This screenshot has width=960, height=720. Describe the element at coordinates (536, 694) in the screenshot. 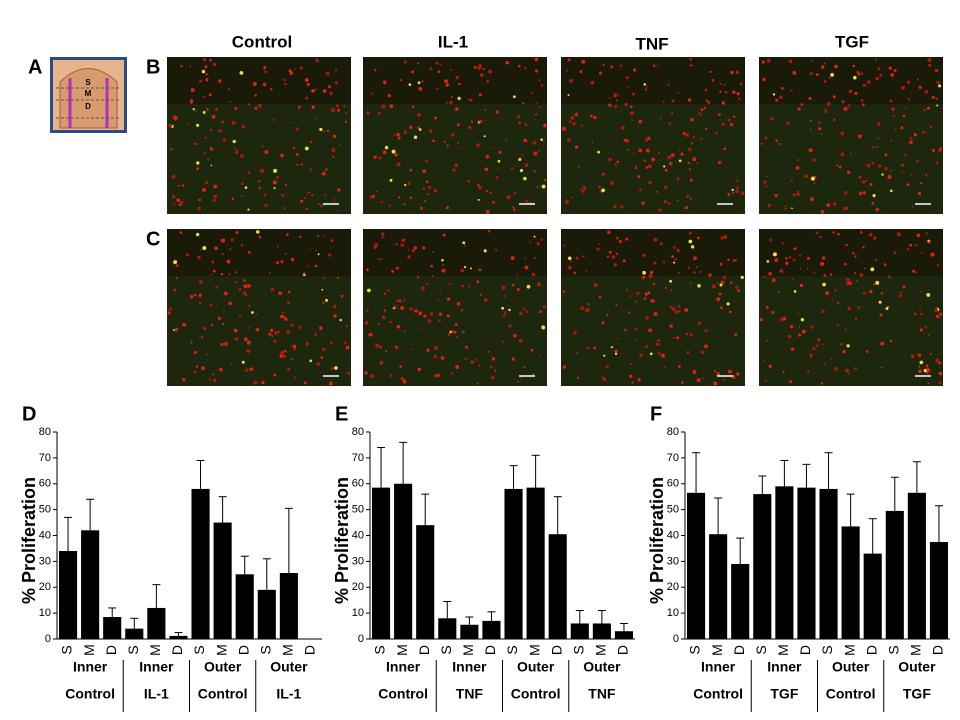

I see `treatment-label: Control` at that location.